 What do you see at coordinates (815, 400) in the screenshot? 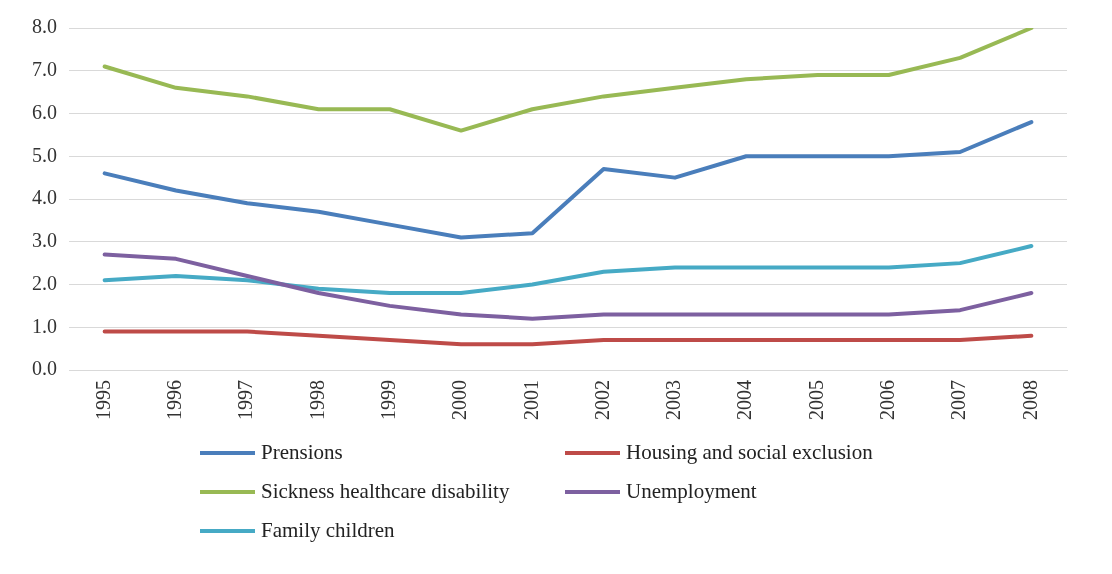
I see `x-tick-label: 2005` at bounding box center [815, 400].